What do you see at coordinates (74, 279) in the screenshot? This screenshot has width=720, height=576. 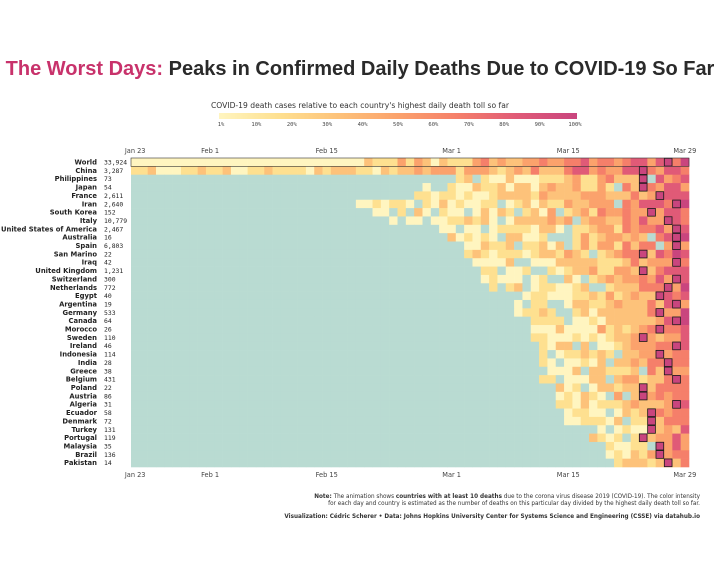 I see `row-country-label: Switzerland` at bounding box center [74, 279].